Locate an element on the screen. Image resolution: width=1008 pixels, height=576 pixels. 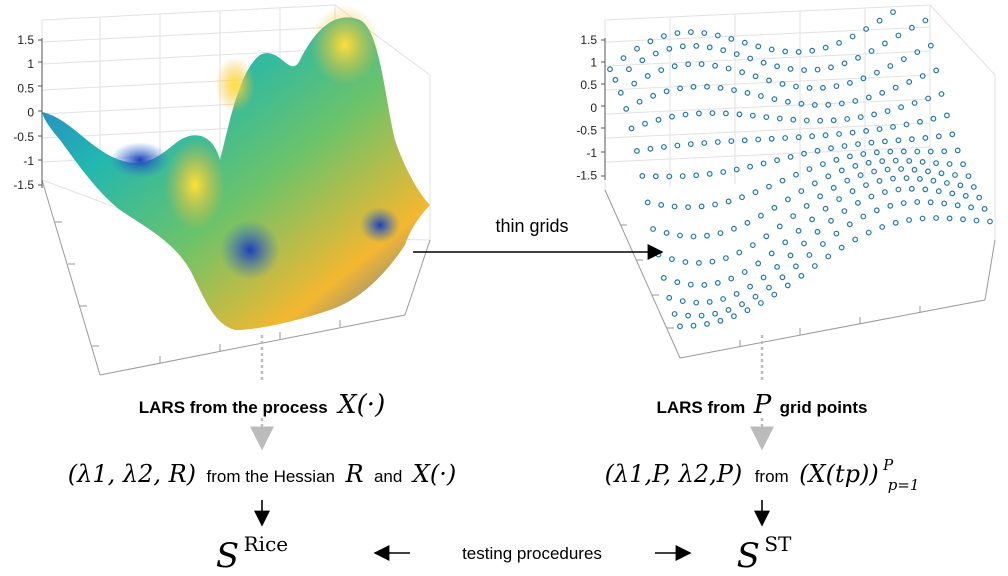
left-heading: LARS from the process X(·) is located at coordinates (262, 405).